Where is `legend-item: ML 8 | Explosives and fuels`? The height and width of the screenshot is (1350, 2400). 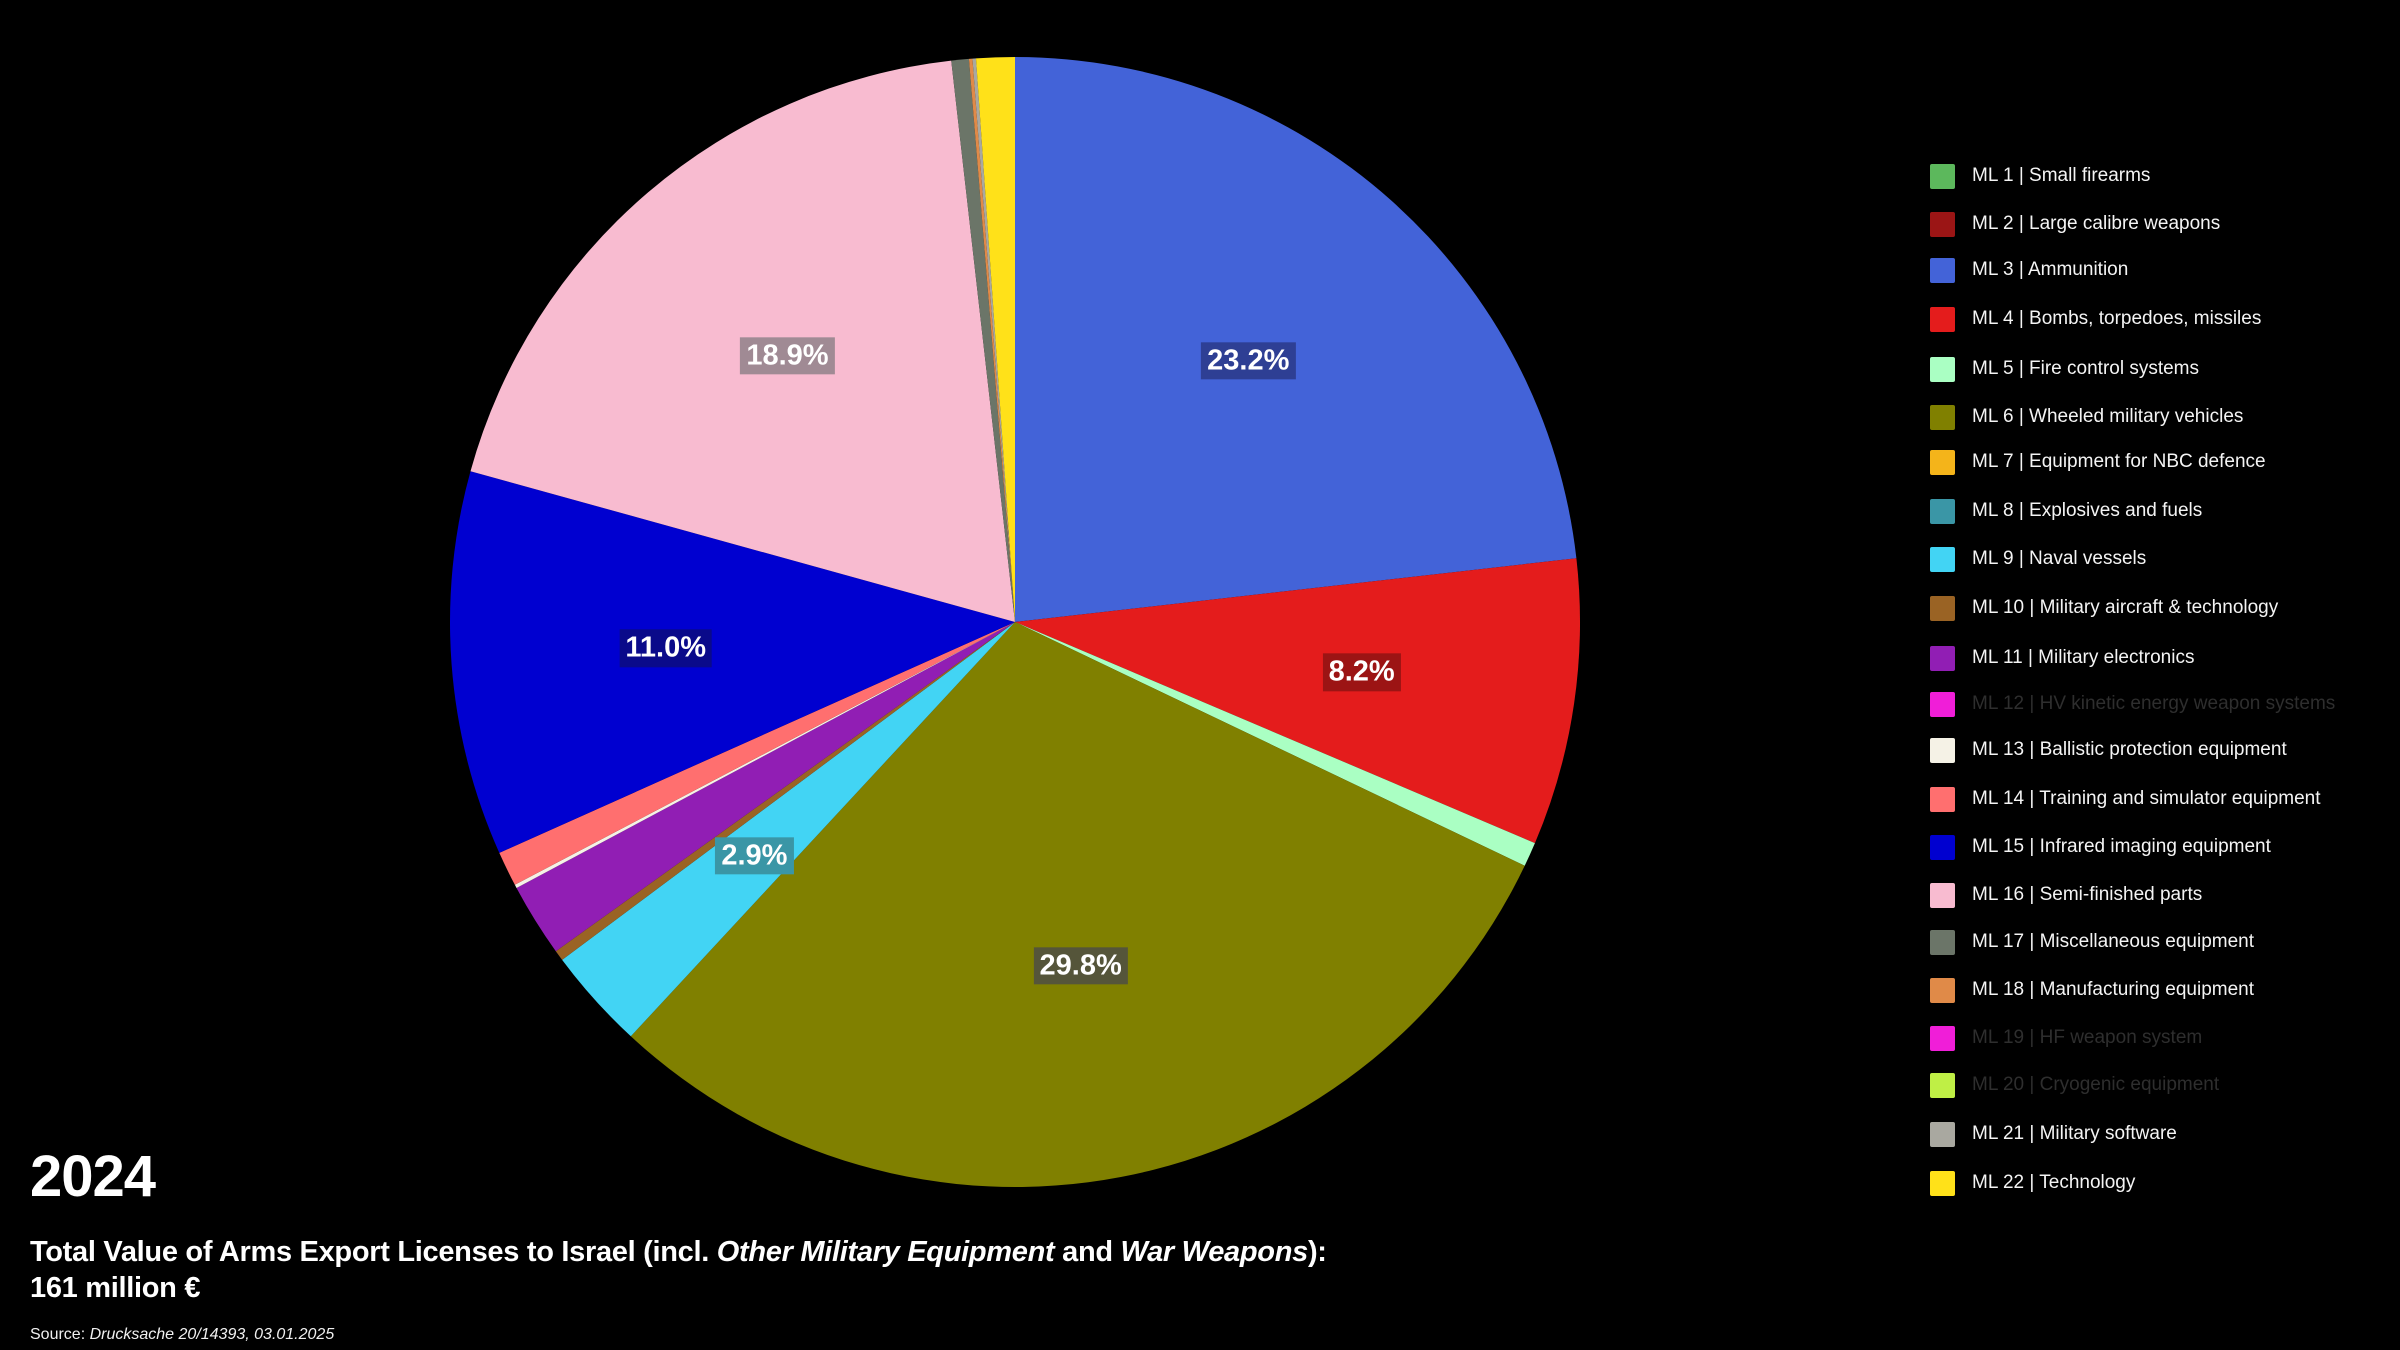 legend-item: ML 8 | Explosives and fuels is located at coordinates (2066, 511).